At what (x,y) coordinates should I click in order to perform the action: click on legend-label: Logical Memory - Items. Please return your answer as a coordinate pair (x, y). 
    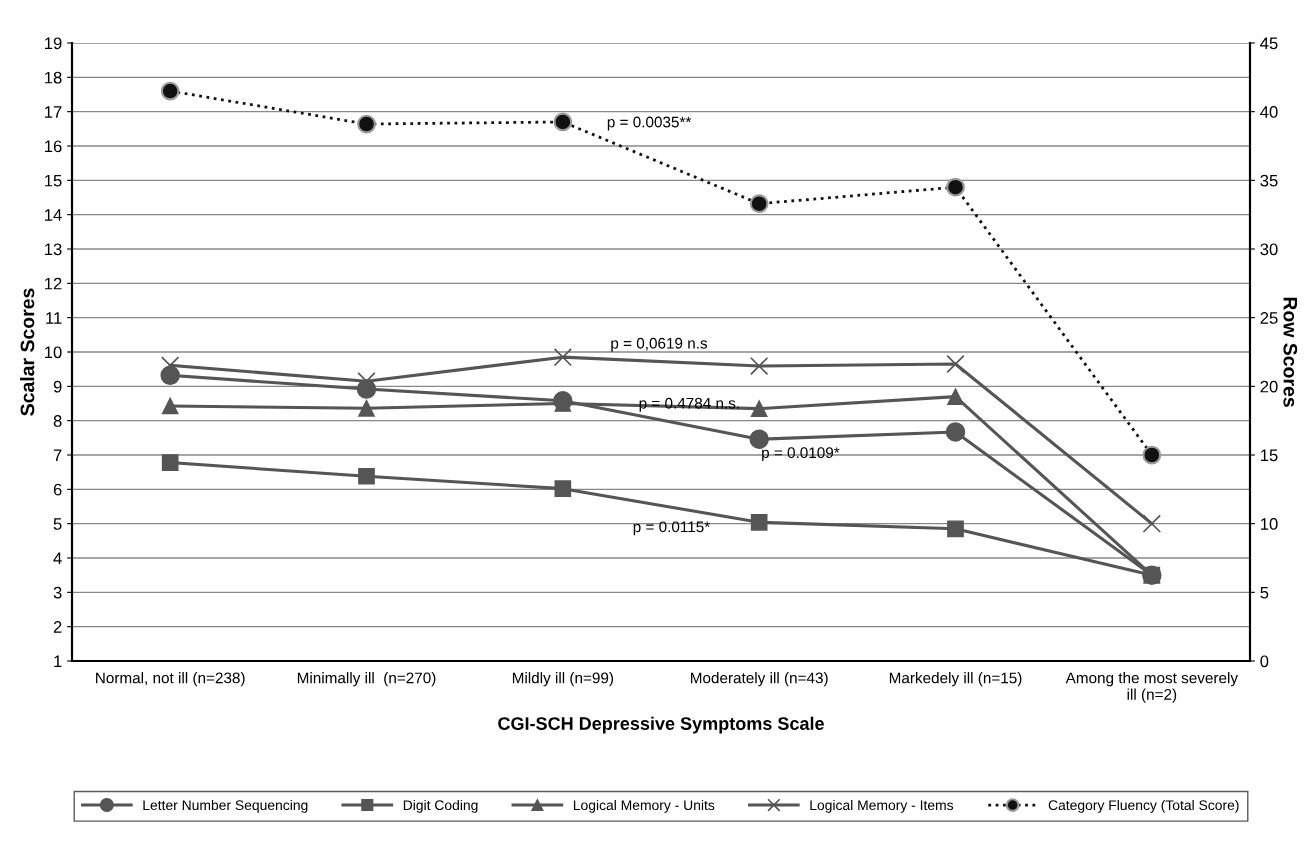
    Looking at the image, I should click on (882, 806).